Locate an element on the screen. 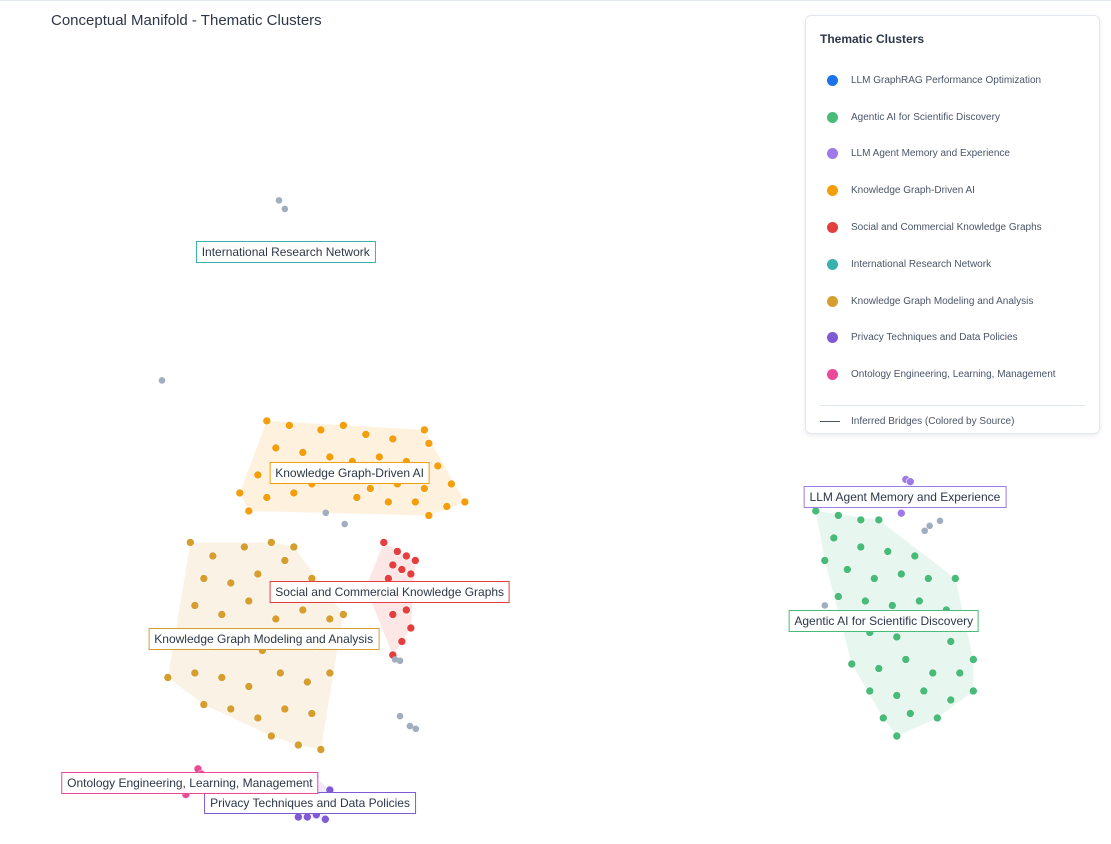 The width and height of the screenshot is (1111, 844). legend-item: Agentic AI for Scientific Discovery is located at coordinates (952, 117).